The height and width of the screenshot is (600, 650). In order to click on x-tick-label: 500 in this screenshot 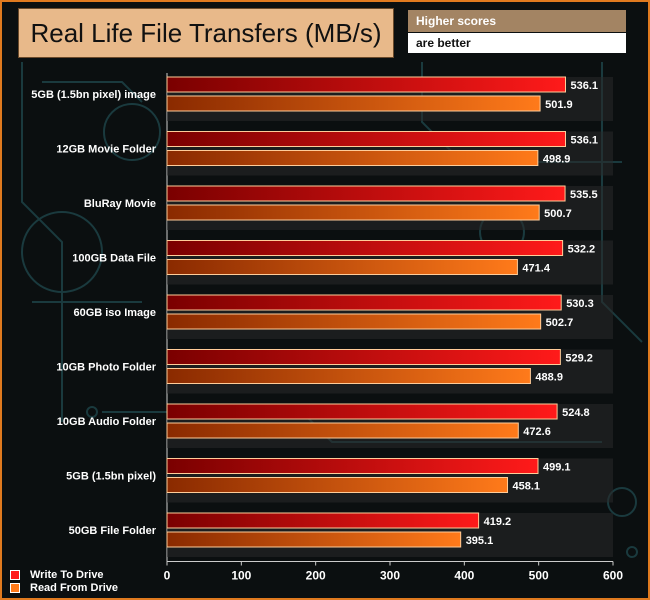, I will do `click(539, 576)`.